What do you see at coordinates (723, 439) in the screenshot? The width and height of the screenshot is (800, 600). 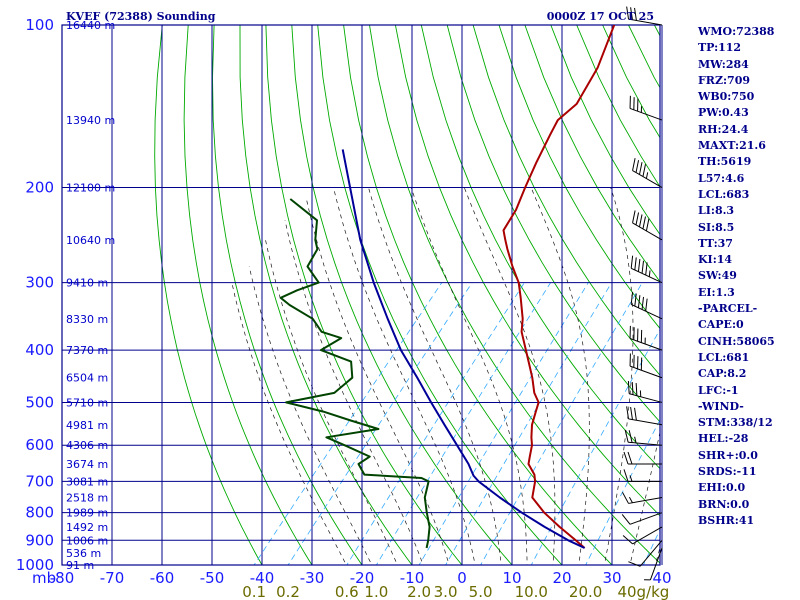 I see `index-line: HEL:-28` at bounding box center [723, 439].